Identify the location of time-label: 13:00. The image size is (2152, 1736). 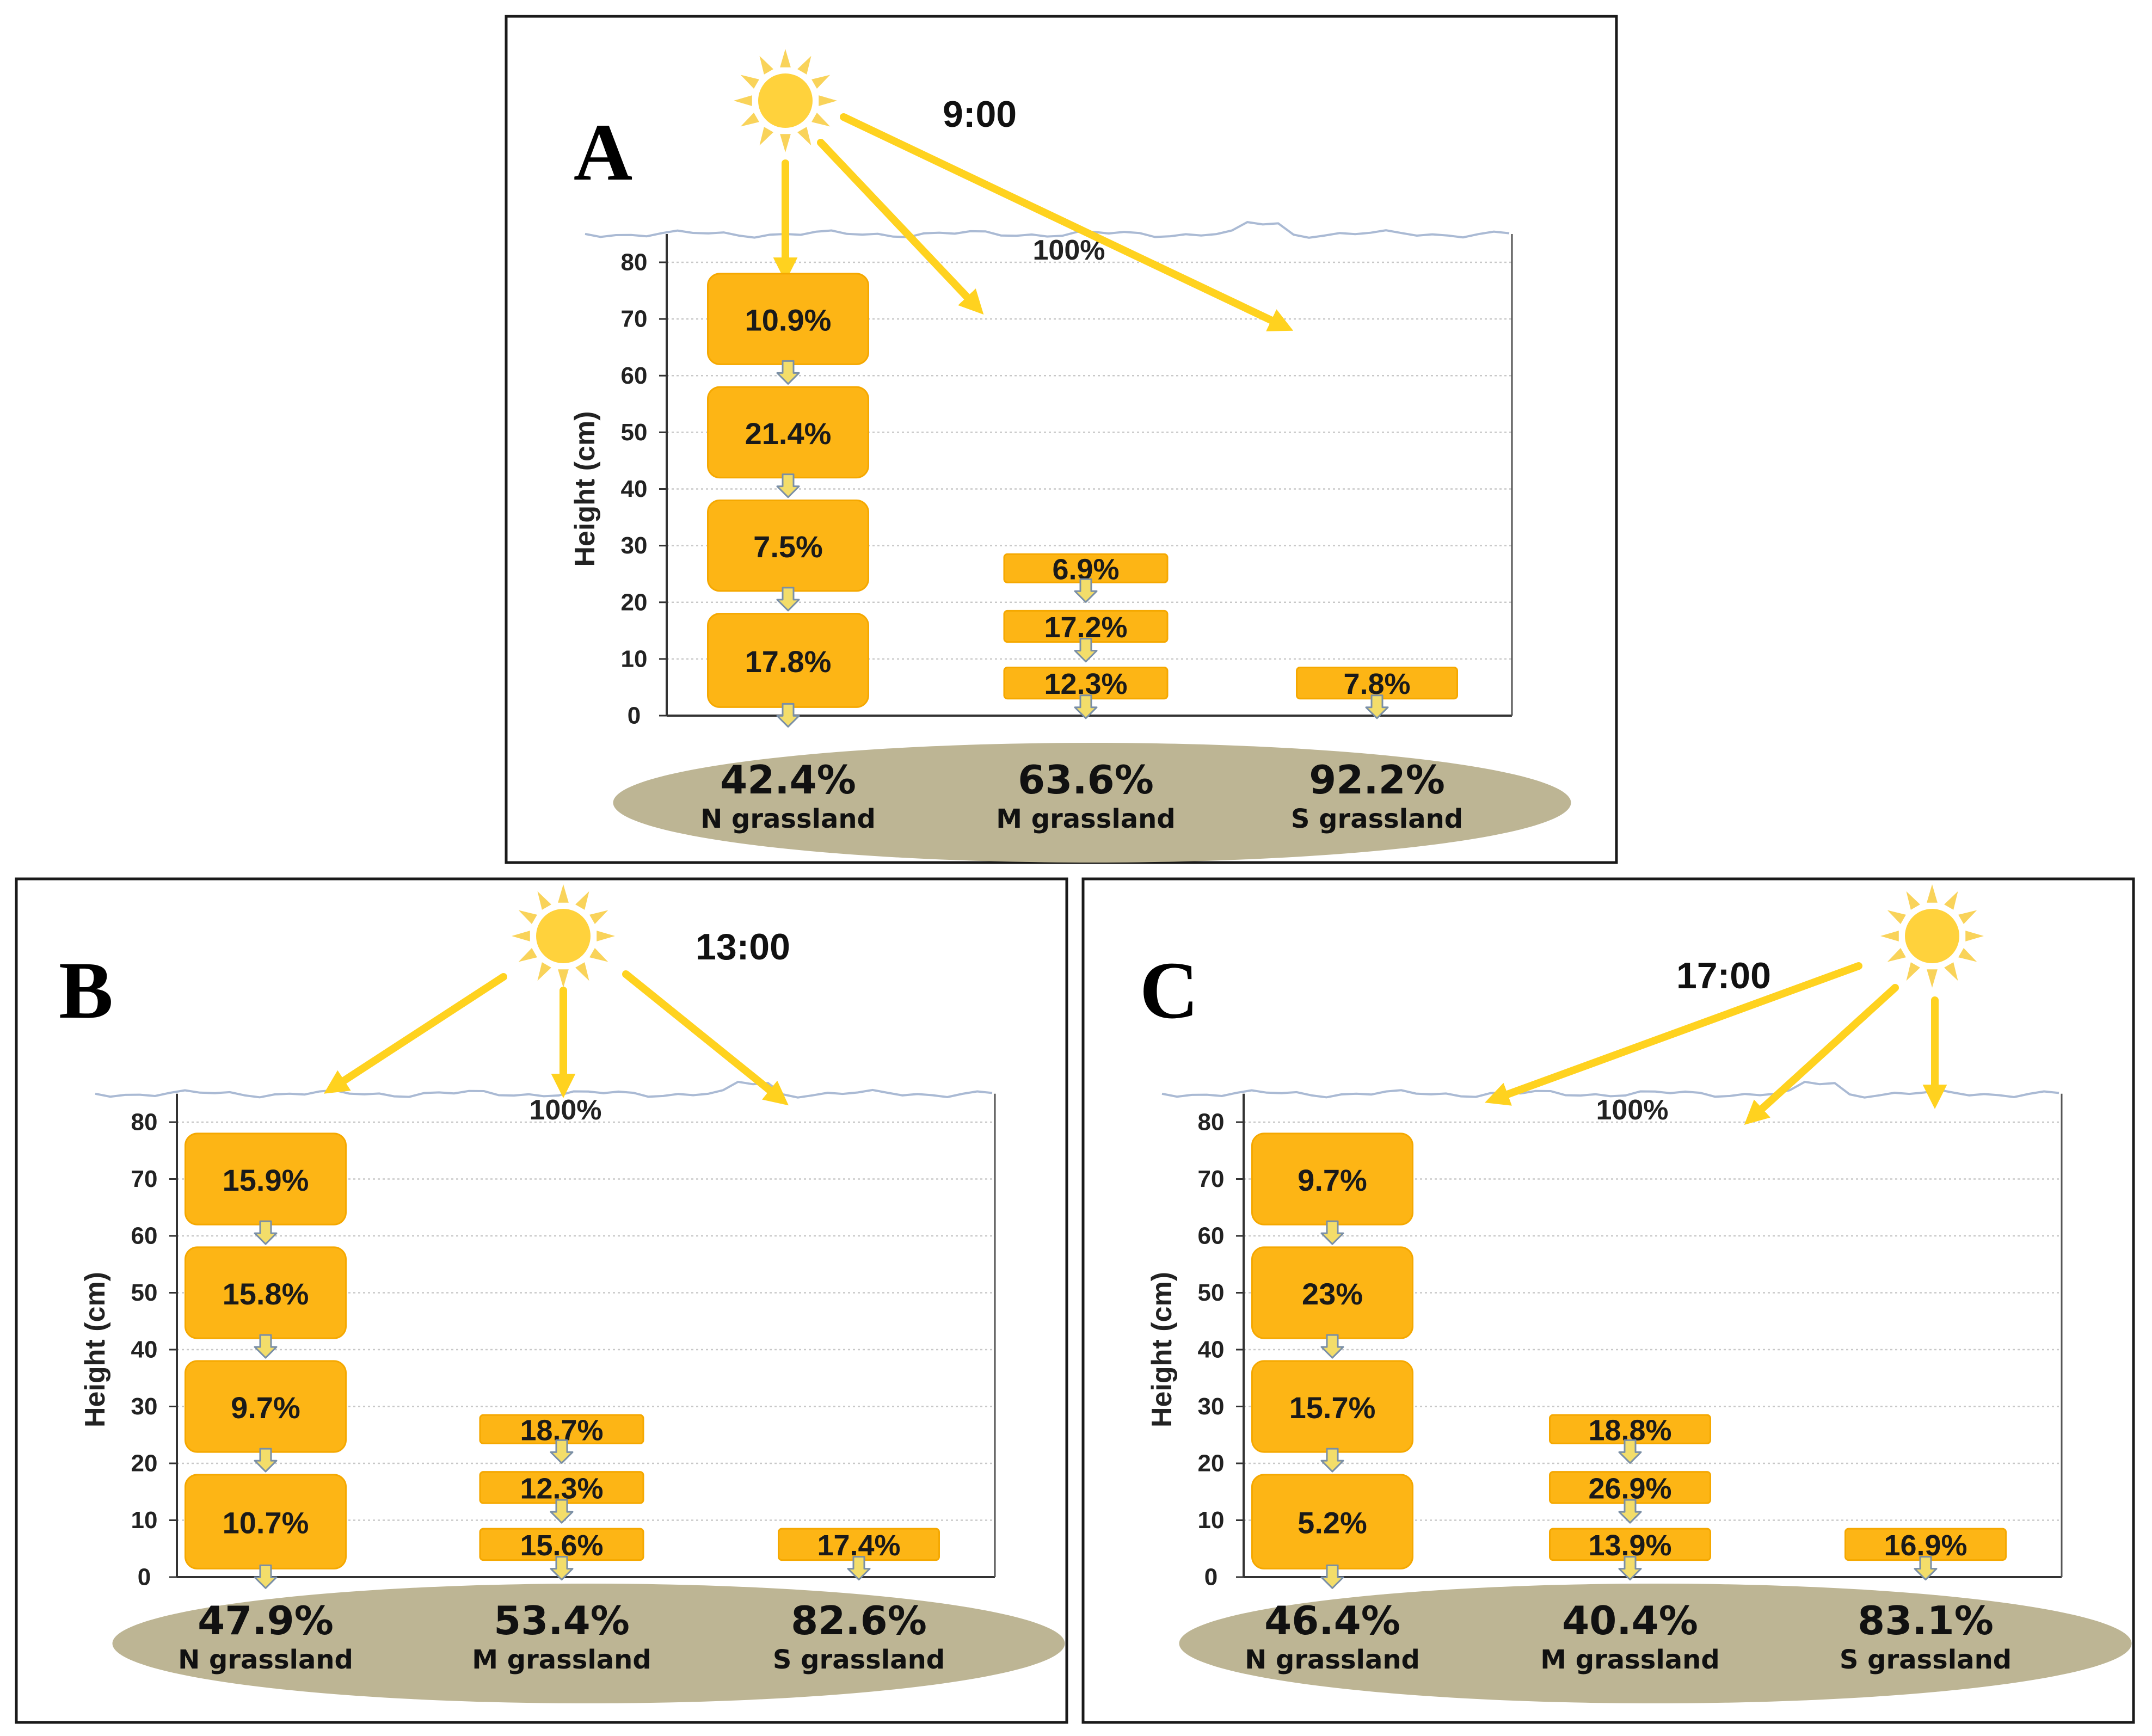
(743, 947).